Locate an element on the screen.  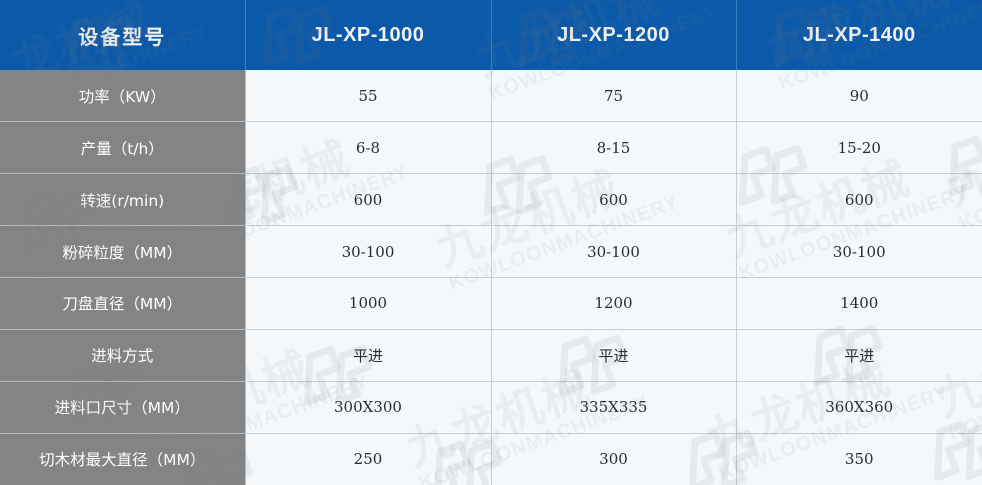
table-row: 刀盘直径（MM） 1000 1200 1400 is located at coordinates (491, 303).